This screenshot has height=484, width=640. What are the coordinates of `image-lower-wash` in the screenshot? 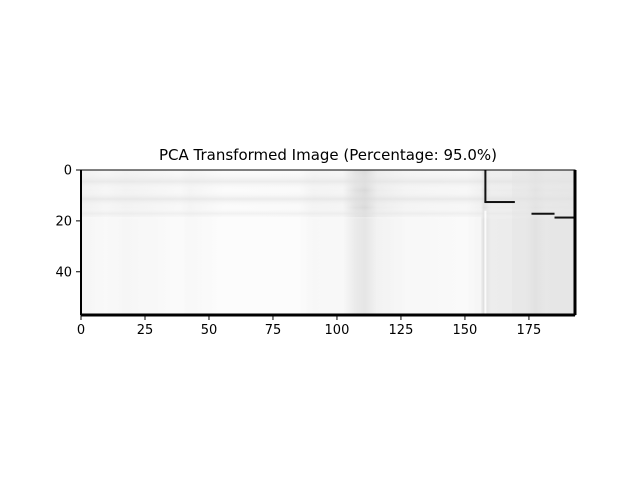 It's located at (281, 266).